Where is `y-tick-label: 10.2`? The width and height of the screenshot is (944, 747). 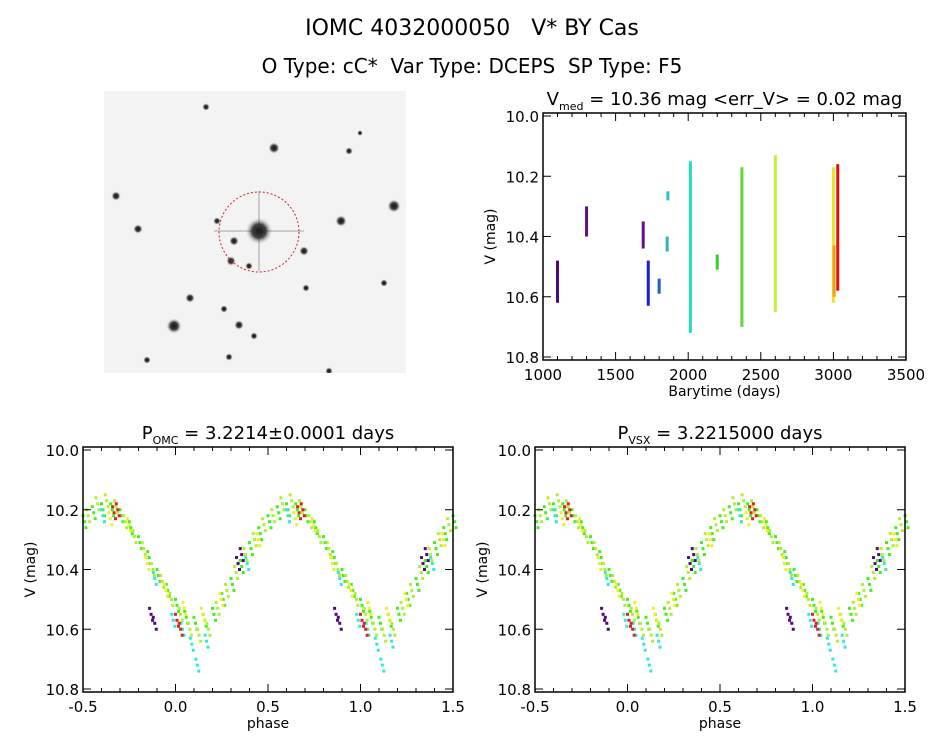 y-tick-label: 10.2 is located at coordinates (522, 177).